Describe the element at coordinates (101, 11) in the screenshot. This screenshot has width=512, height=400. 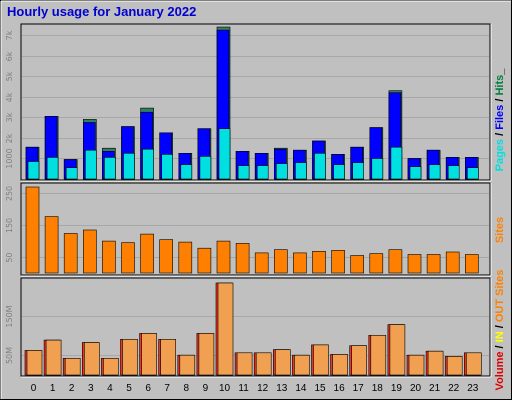
I see `chart-title: Hourly usage for January 2022` at that location.